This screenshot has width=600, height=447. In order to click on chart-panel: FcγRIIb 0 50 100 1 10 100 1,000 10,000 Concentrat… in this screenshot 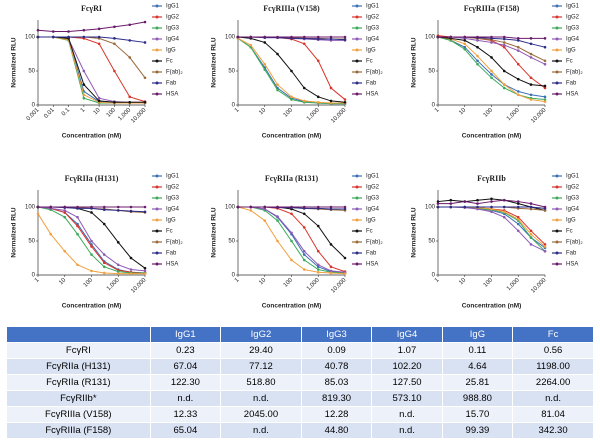, I will do `click(497, 242)`.